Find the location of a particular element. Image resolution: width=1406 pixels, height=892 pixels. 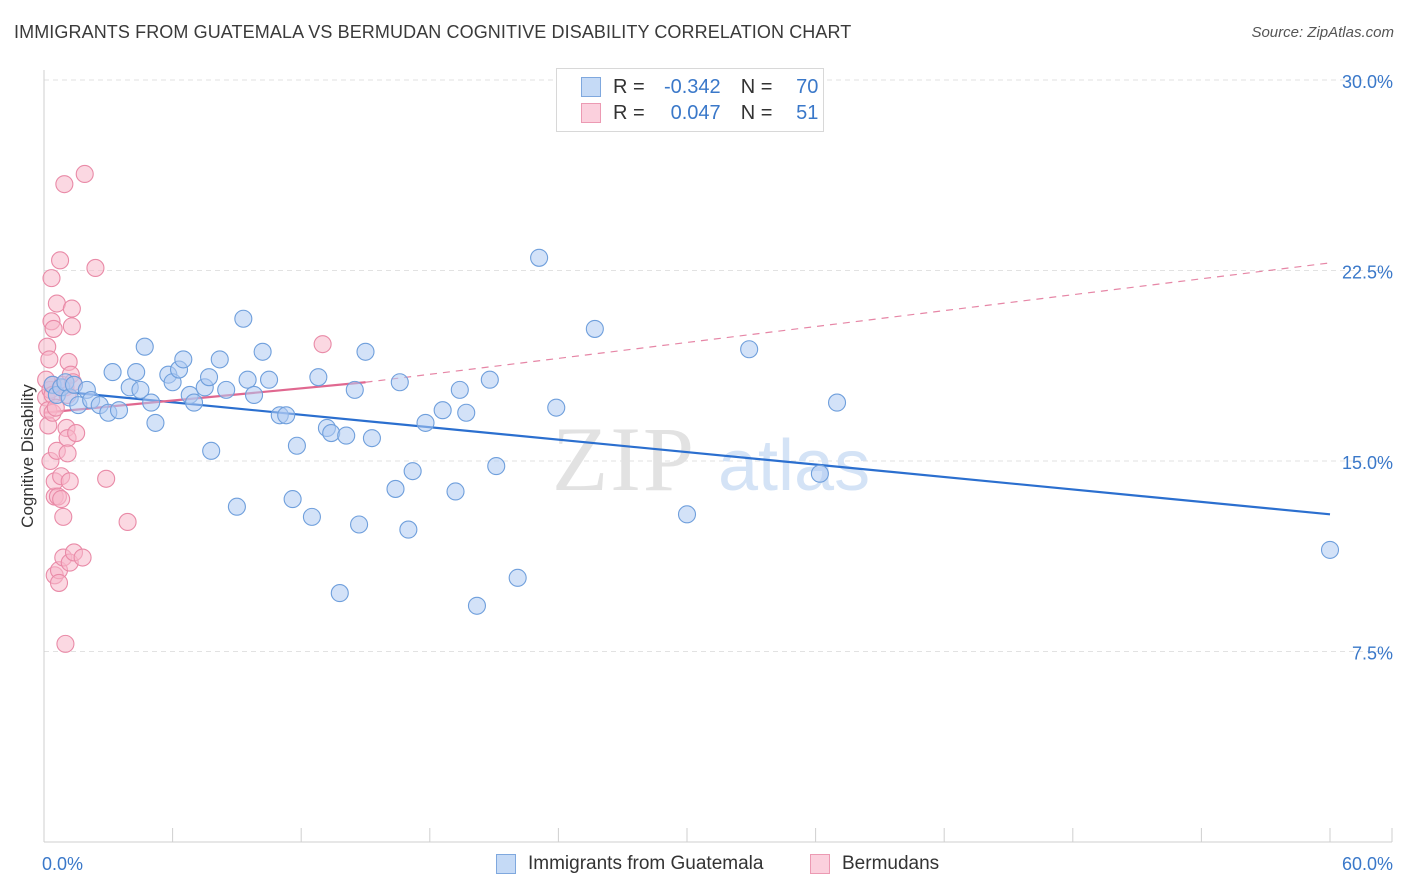

legend-r-value: -0.342 is located at coordinates (692, 86).